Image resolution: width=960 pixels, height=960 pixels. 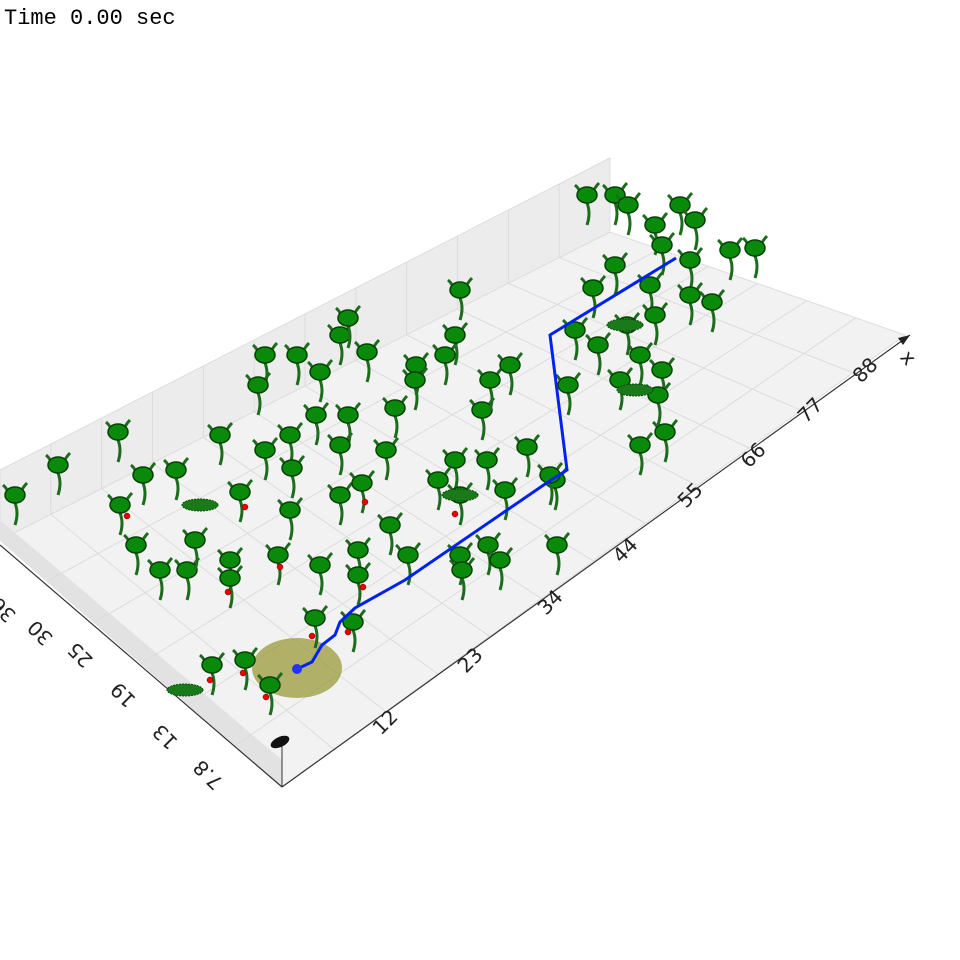 What do you see at coordinates (90, 18) in the screenshot?
I see `time-label: Time 0.00 sec` at bounding box center [90, 18].